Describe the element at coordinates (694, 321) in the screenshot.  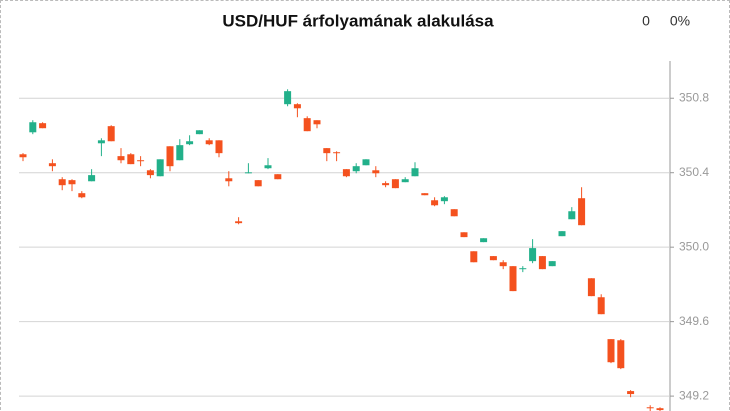
I see `y-tick-label: 349.6` at that location.